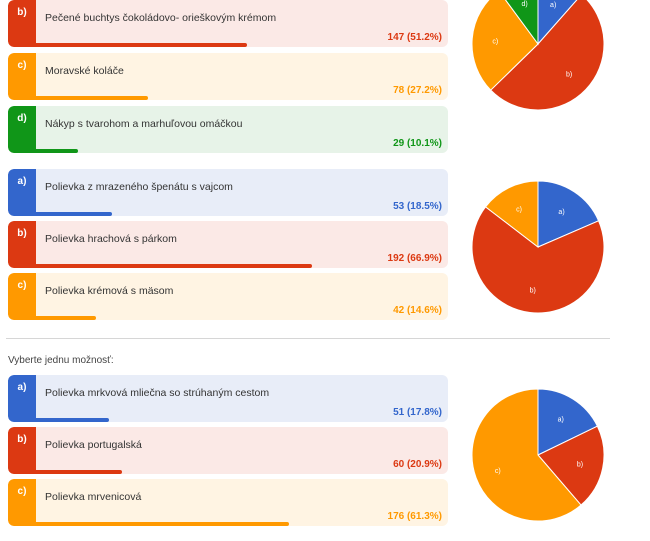 The image size is (650, 541). What do you see at coordinates (417, 310) in the screenshot?
I see `option-count: 42 (14.6%)` at bounding box center [417, 310].